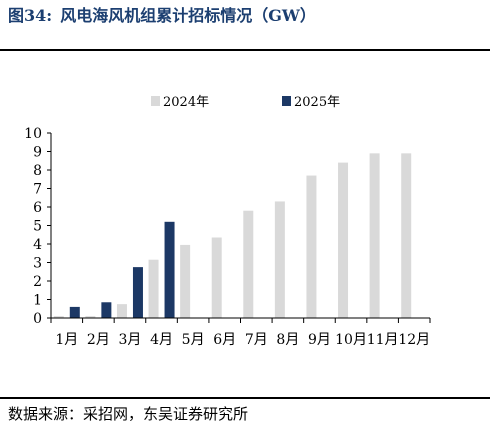  What do you see at coordinates (37, 319) in the screenshot?
I see `y-tick-label: 0` at bounding box center [37, 319].